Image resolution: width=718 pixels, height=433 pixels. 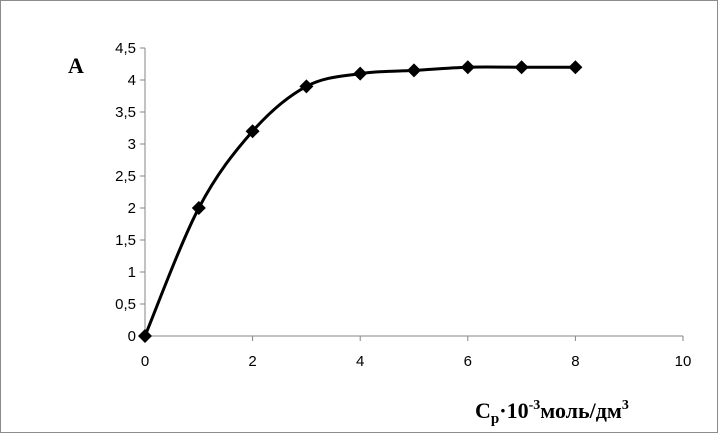 I want to click on y-tick-label: 1, so click(x=132, y=272).